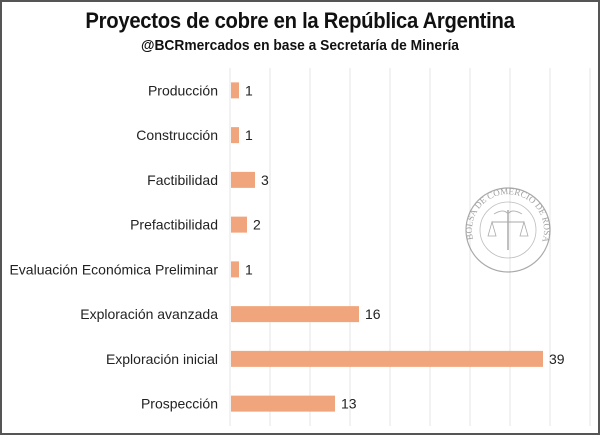 This screenshot has width=600, height=435. Describe the element at coordinates (177, 135) in the screenshot. I see `category-label: Construcción` at that location.